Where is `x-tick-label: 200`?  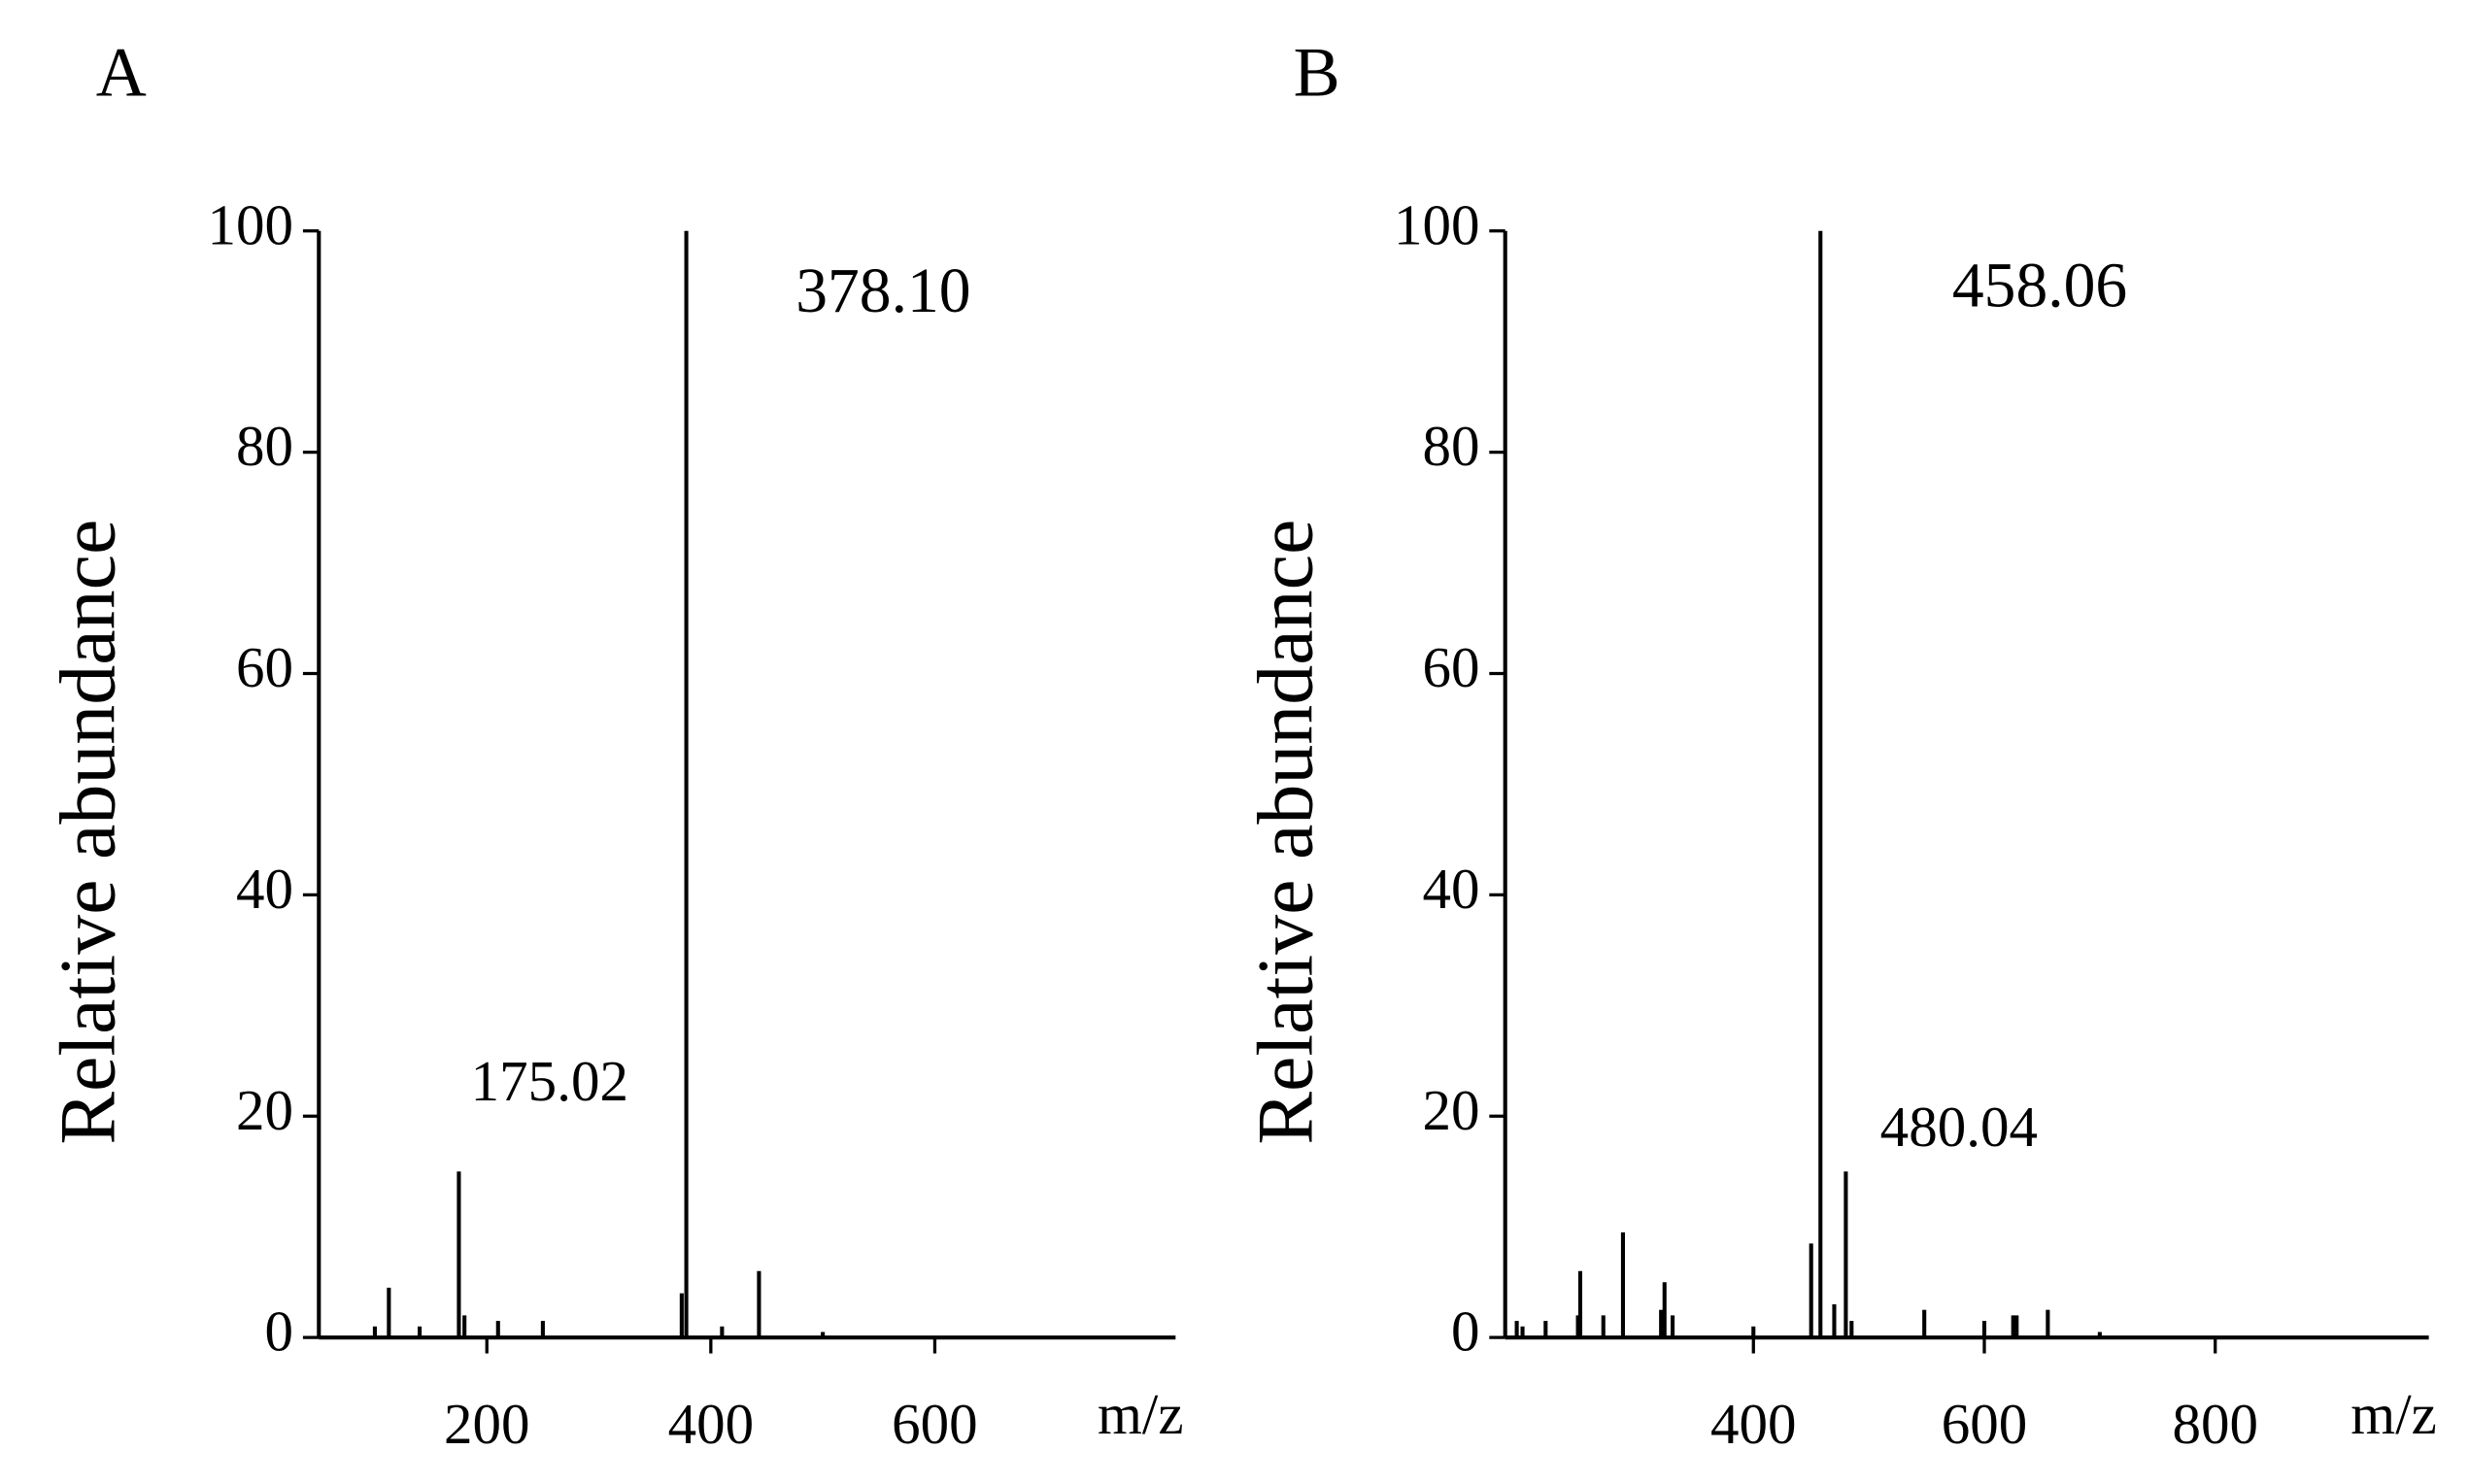 x-tick-label: 200 is located at coordinates (487, 1424).